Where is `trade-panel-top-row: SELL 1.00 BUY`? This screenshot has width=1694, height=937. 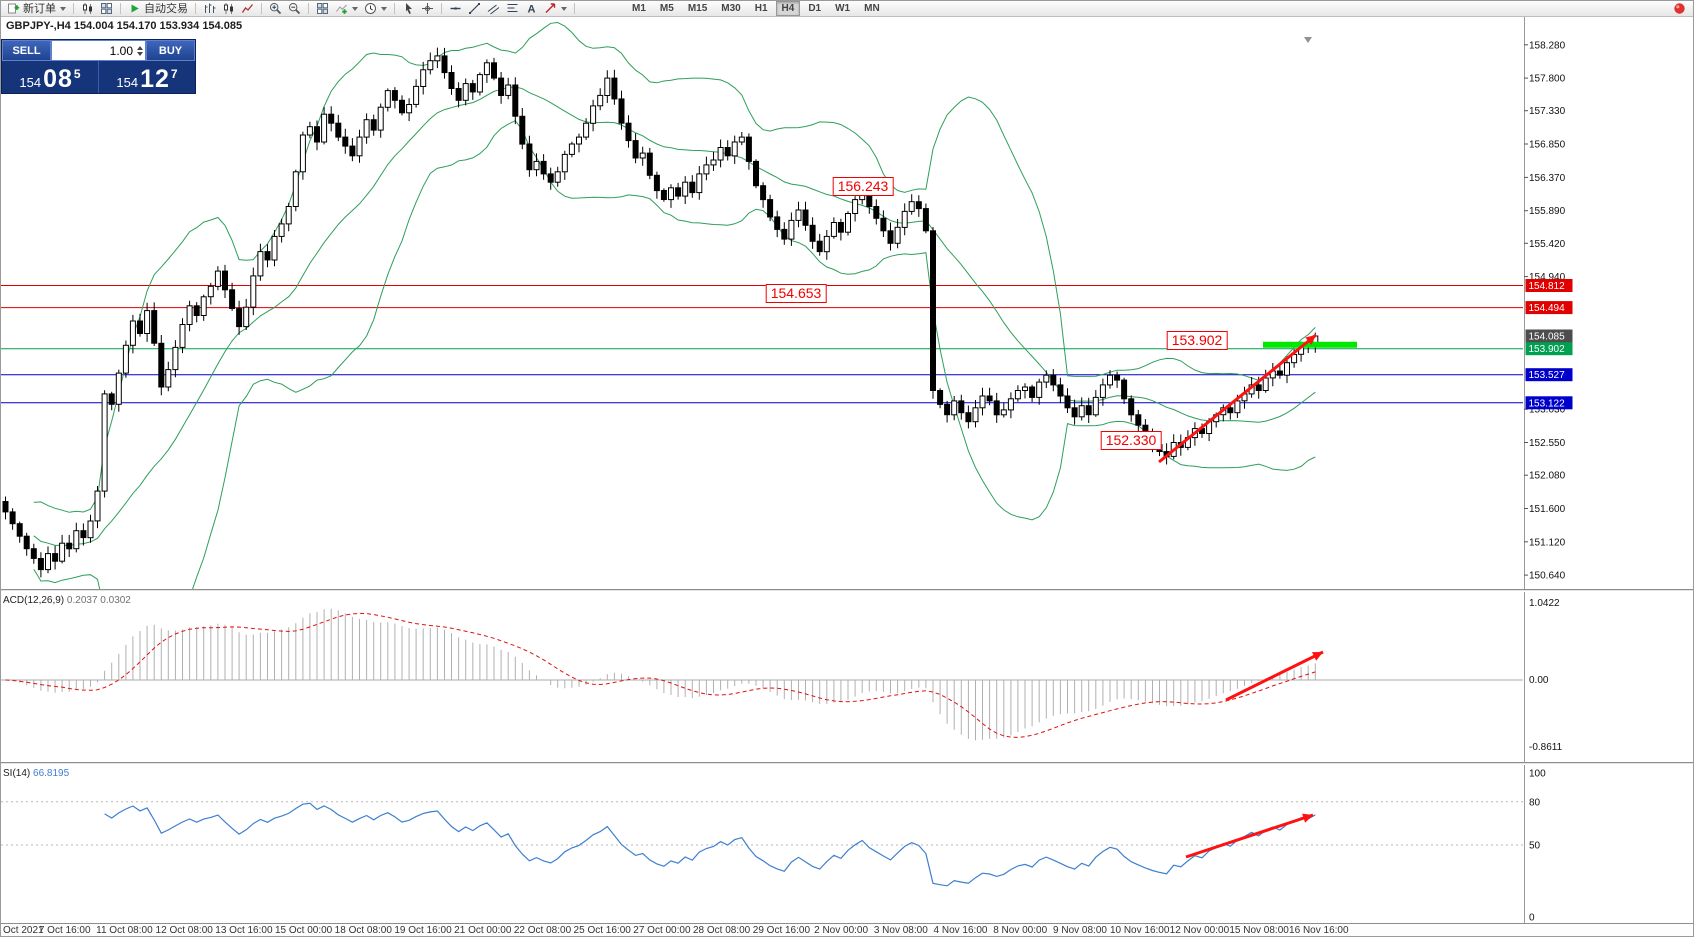
trade-panel-top-row: SELL 1.00 BUY is located at coordinates (98, 50).